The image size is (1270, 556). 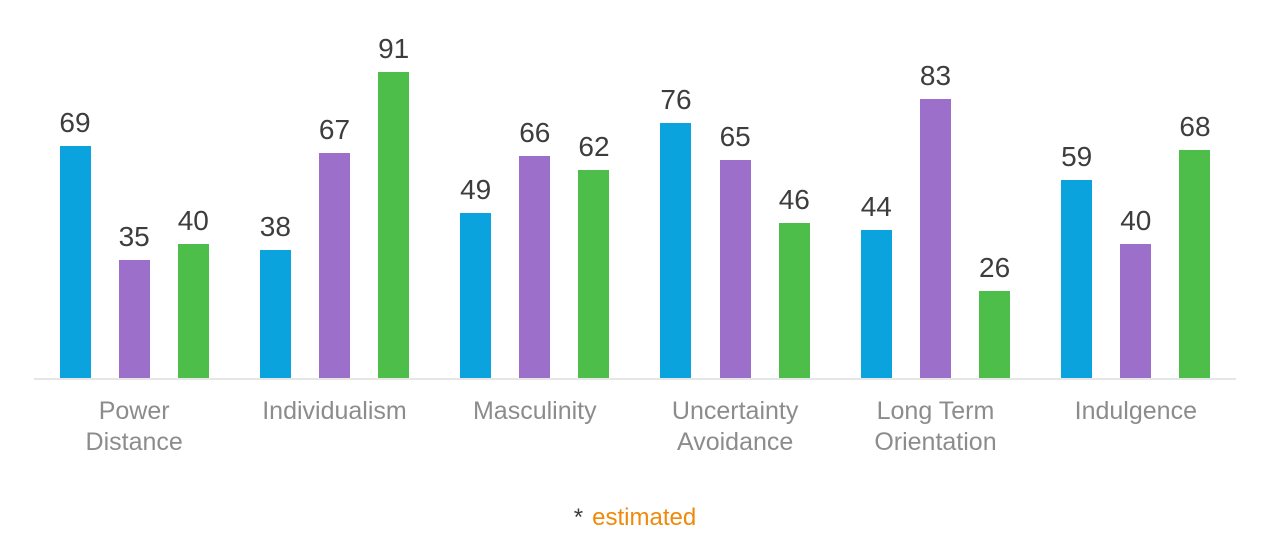 I want to click on bar-column: 65, so click(x=735, y=249).